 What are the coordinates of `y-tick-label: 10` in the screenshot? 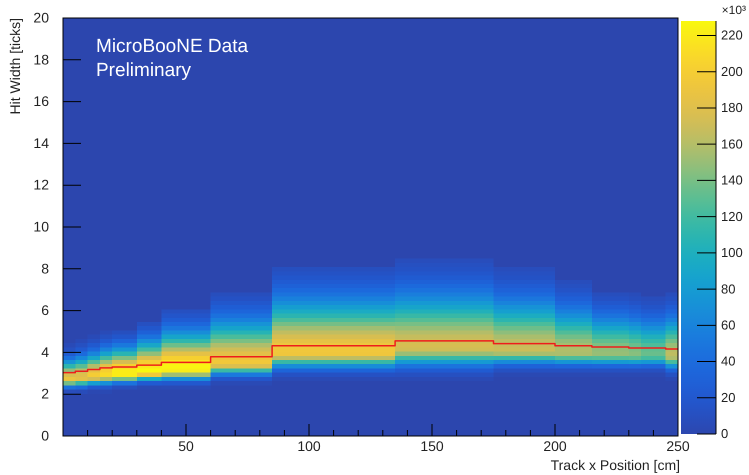 It's located at (41, 226).